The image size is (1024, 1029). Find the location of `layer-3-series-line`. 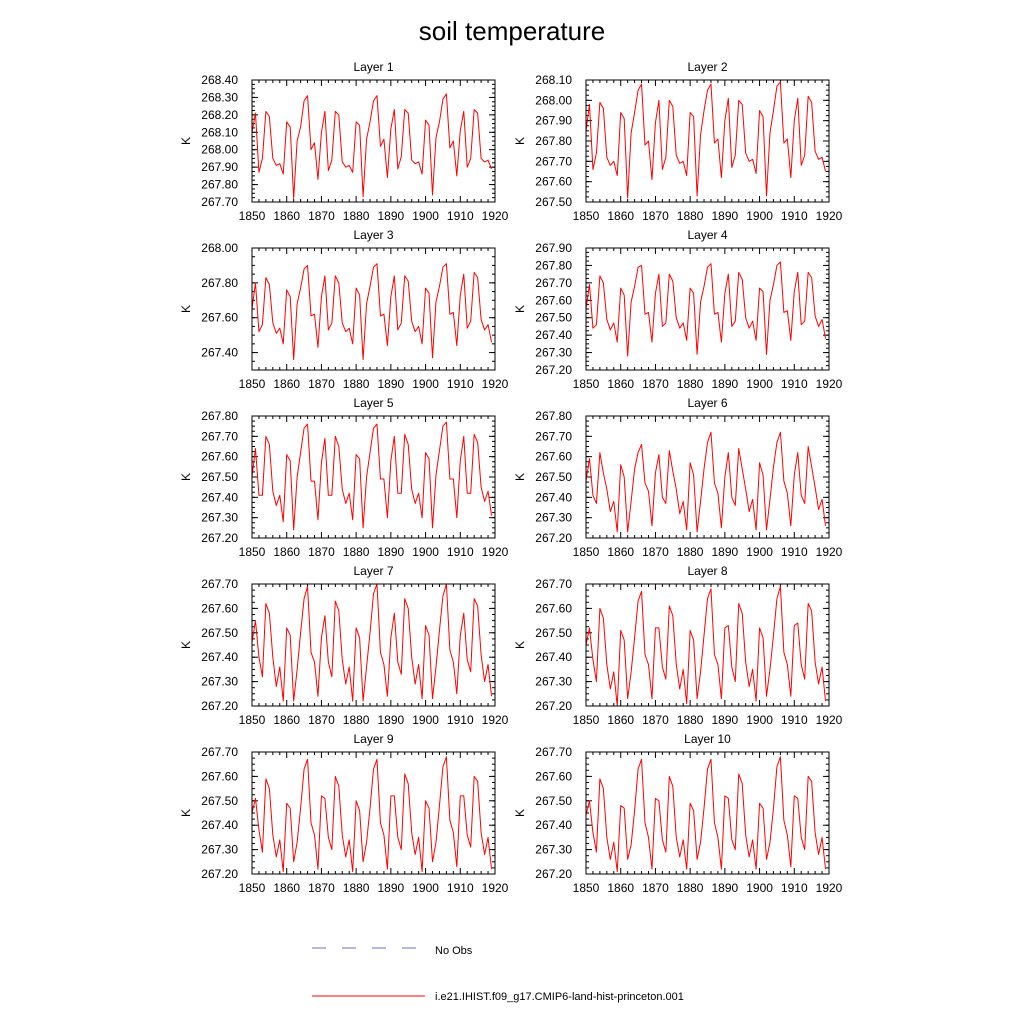

layer-3-series-line is located at coordinates (372, 312).